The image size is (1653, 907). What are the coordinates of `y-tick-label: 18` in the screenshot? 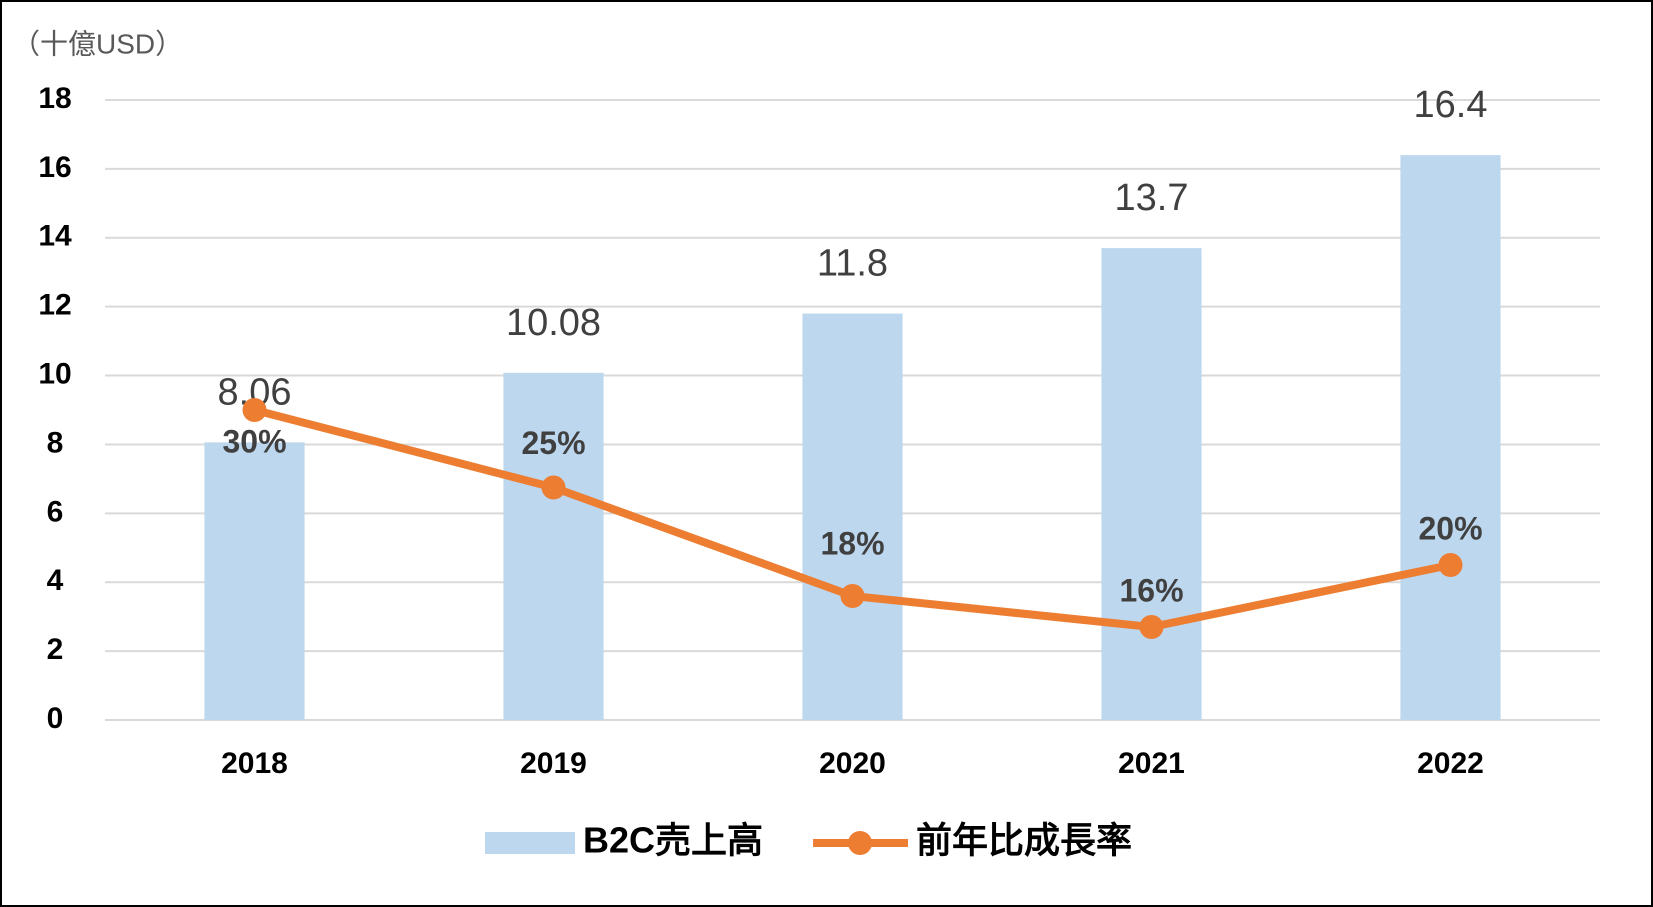 It's located at (54, 98).